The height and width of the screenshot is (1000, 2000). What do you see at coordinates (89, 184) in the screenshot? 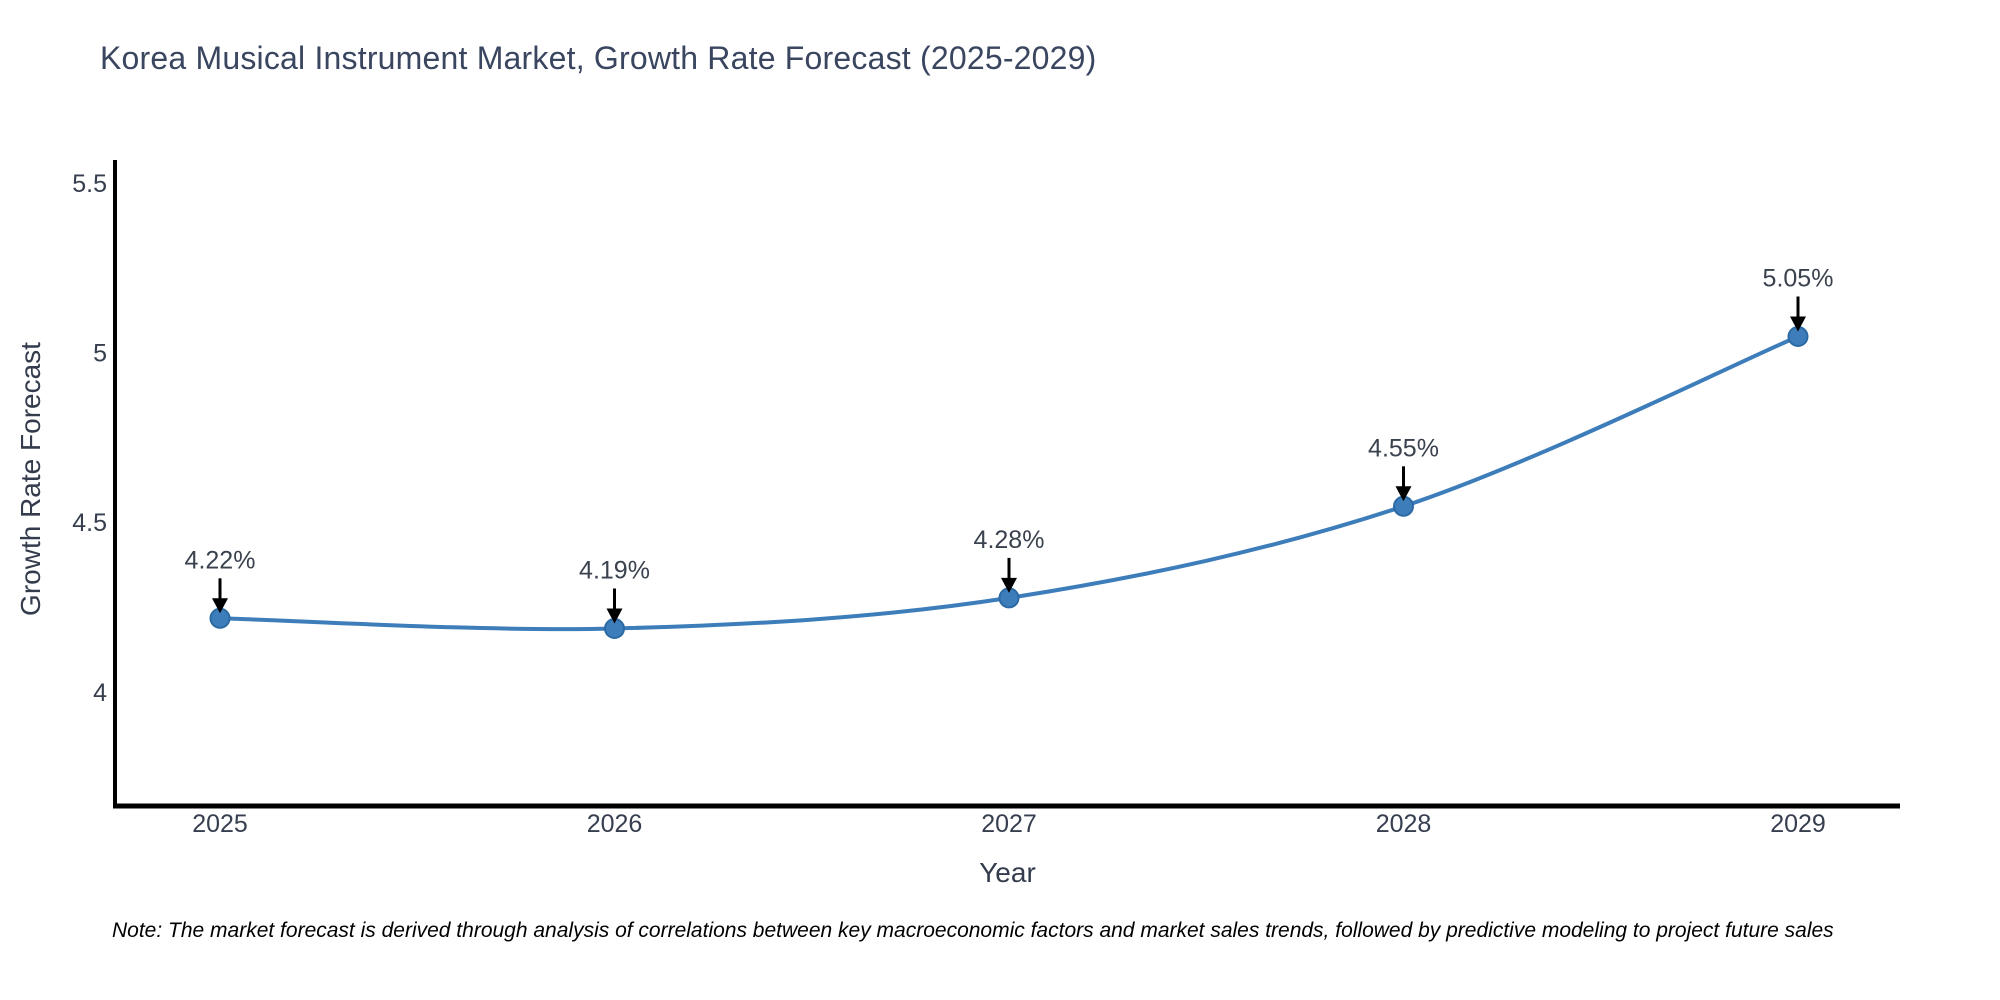
I see `y-tick-label: 5.5` at bounding box center [89, 184].